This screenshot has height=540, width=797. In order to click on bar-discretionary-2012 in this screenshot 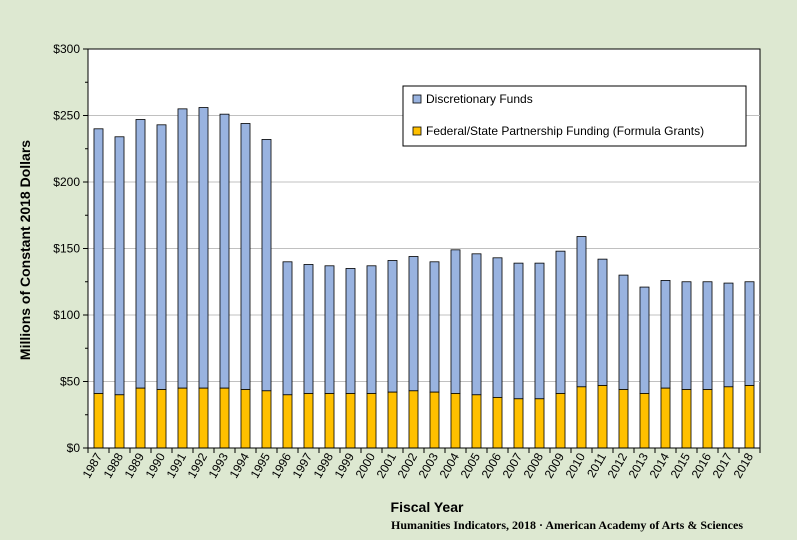, I will do `click(623, 332)`.